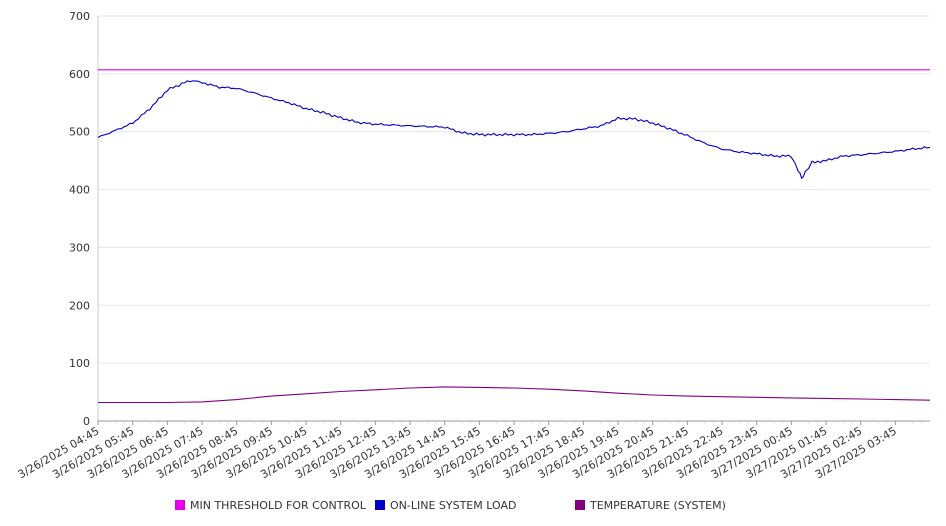 The height and width of the screenshot is (526, 946). What do you see at coordinates (79, 305) in the screenshot?
I see `y-tick-label: 200` at bounding box center [79, 305].